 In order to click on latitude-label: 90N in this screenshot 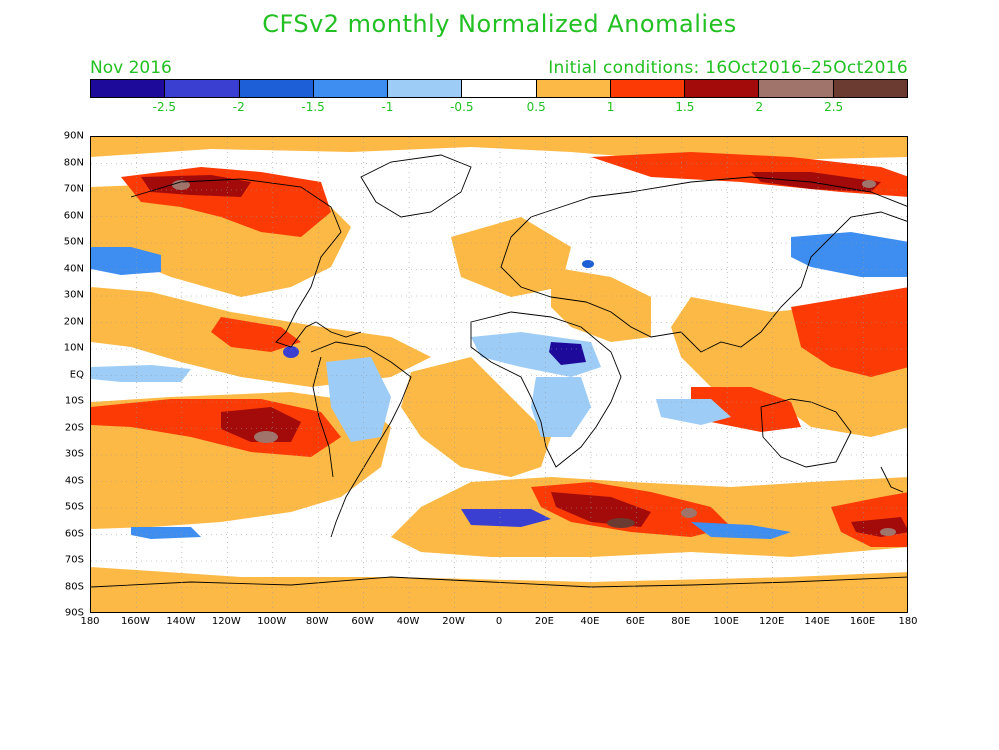, I will do `click(73, 136)`.